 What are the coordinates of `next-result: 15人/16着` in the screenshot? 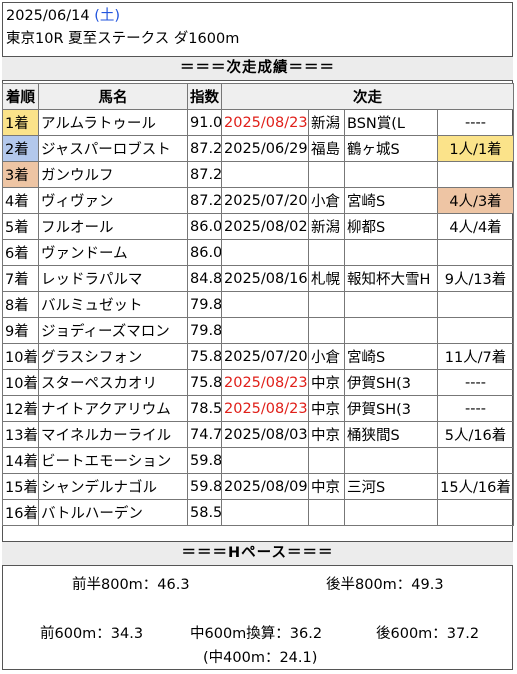 It's located at (475, 486).